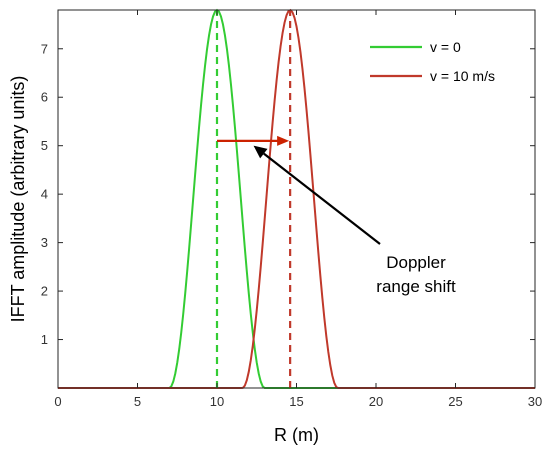 This screenshot has height=451, width=550. I want to click on y-tick-label: 2, so click(44, 291).